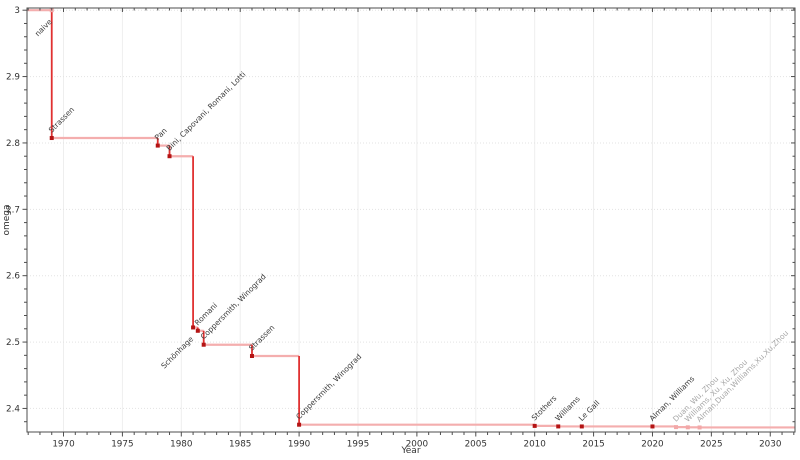 The height and width of the screenshot is (460, 800). Describe the element at coordinates (410, 451) in the screenshot. I see `x-axis-label: Year` at that location.